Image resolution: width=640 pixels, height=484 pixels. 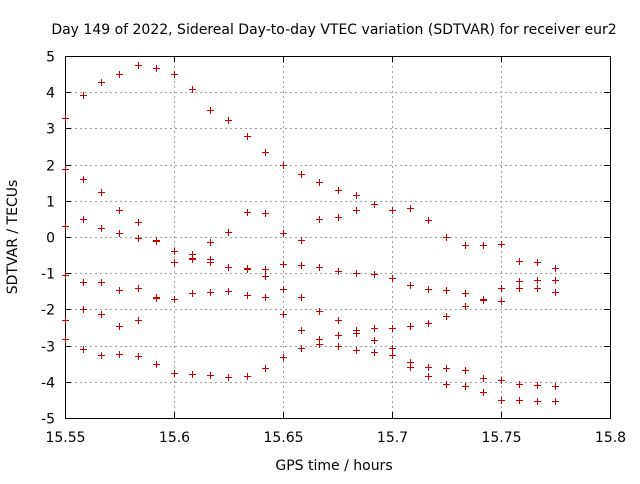 I want to click on x-tick-label: 15.55, so click(x=65, y=438).